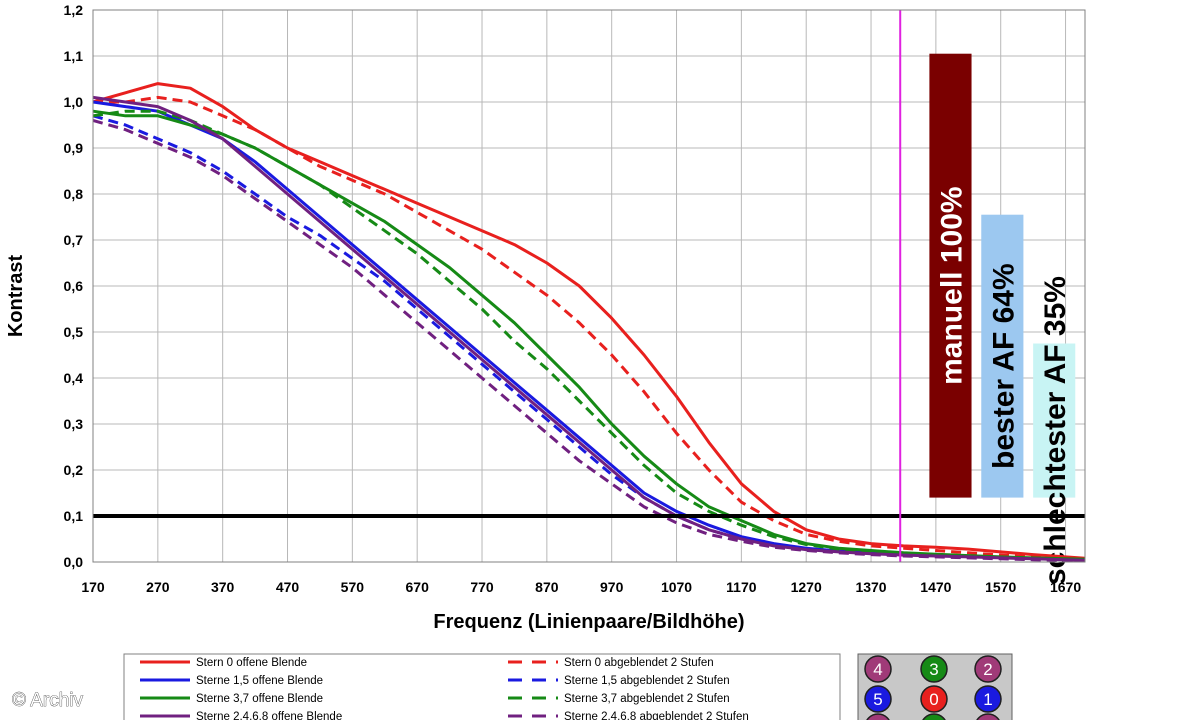  Describe the element at coordinates (353, 587) in the screenshot. I see `x-tick-label: 570` at that location.